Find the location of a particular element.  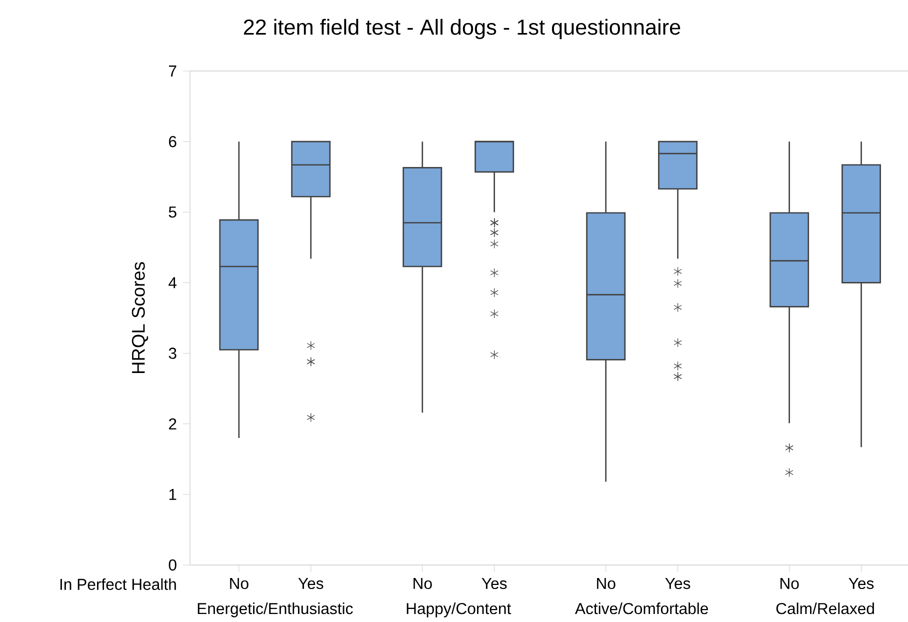

text: Happy/Content is located at coordinates (459, 610).